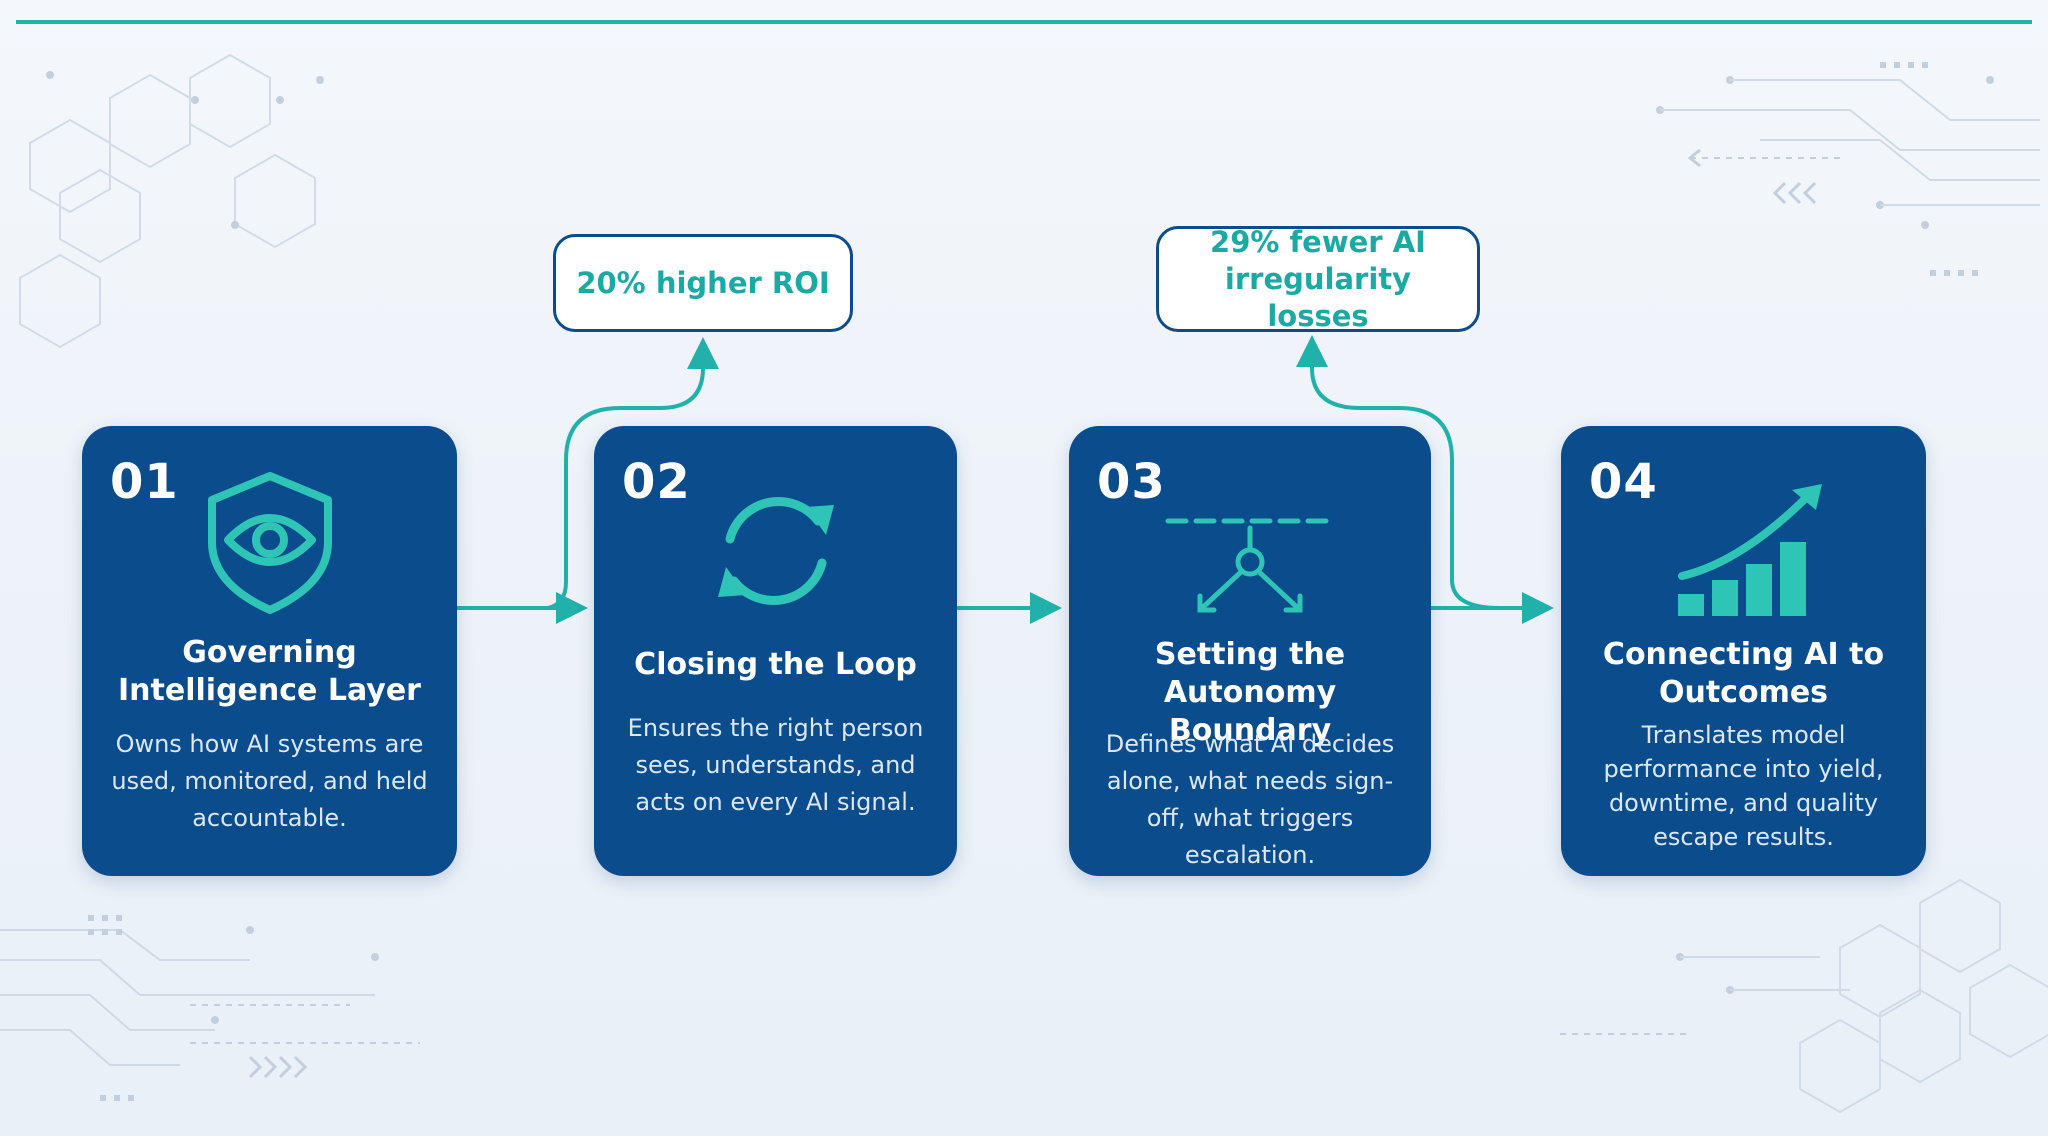 This screenshot has height=1136, width=2048. I want to click on step-title: Governing Intelligence Layer, so click(269, 671).